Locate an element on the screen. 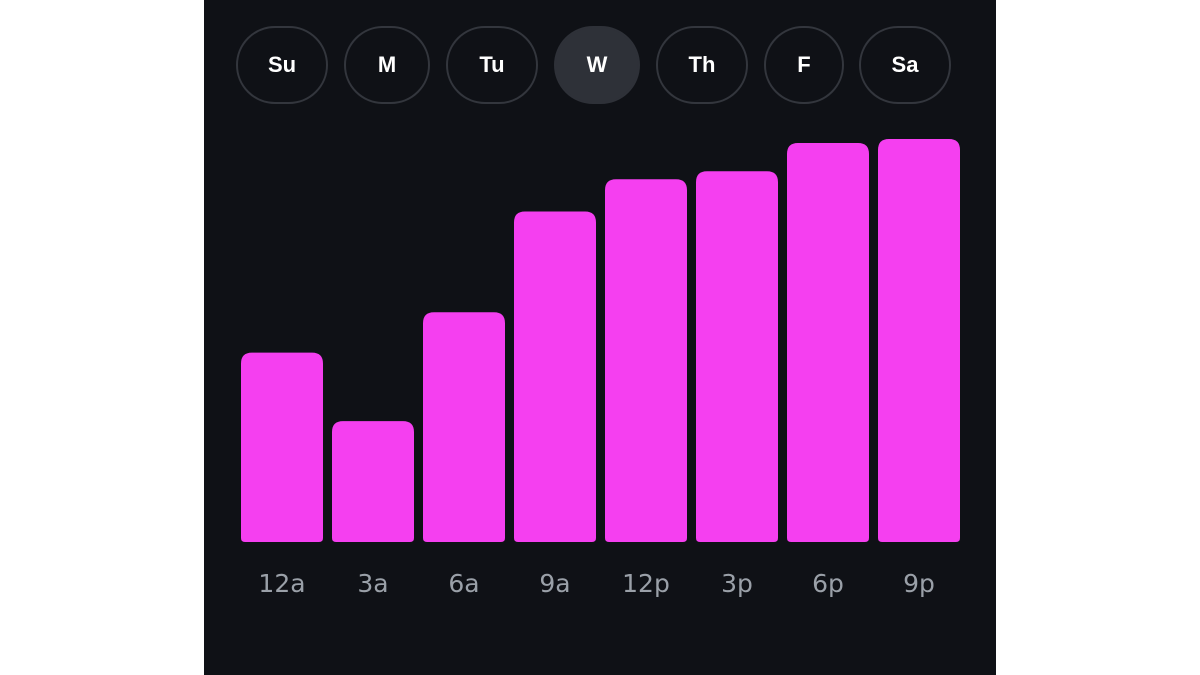 This screenshot has width=1200, height=675. bar-3p is located at coordinates (737, 357).